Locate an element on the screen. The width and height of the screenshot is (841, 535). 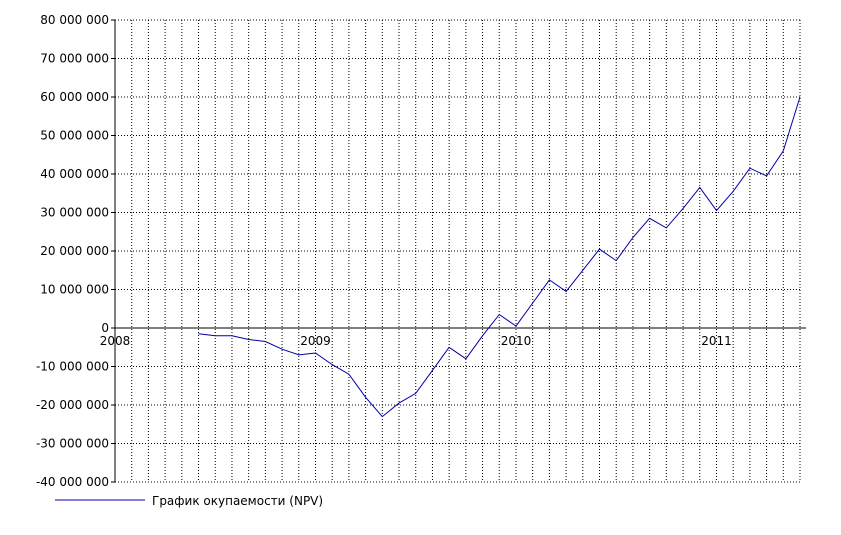
y-tick-label: -10 000 000 is located at coordinates (72, 367).